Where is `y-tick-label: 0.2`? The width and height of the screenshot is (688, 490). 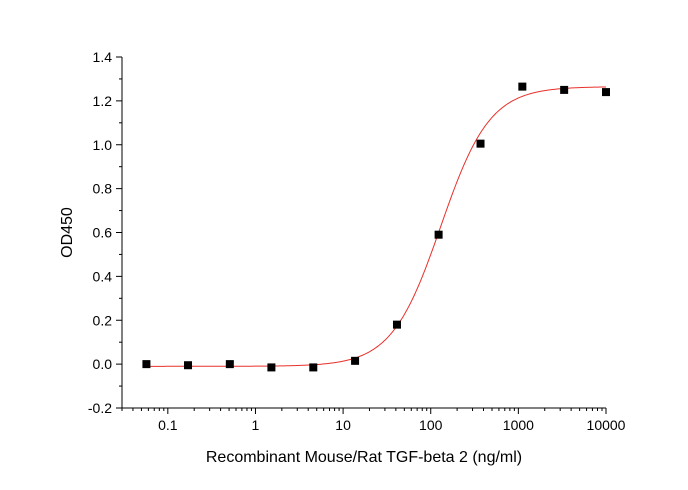 y-tick-label: 0.2 is located at coordinates (103, 320).